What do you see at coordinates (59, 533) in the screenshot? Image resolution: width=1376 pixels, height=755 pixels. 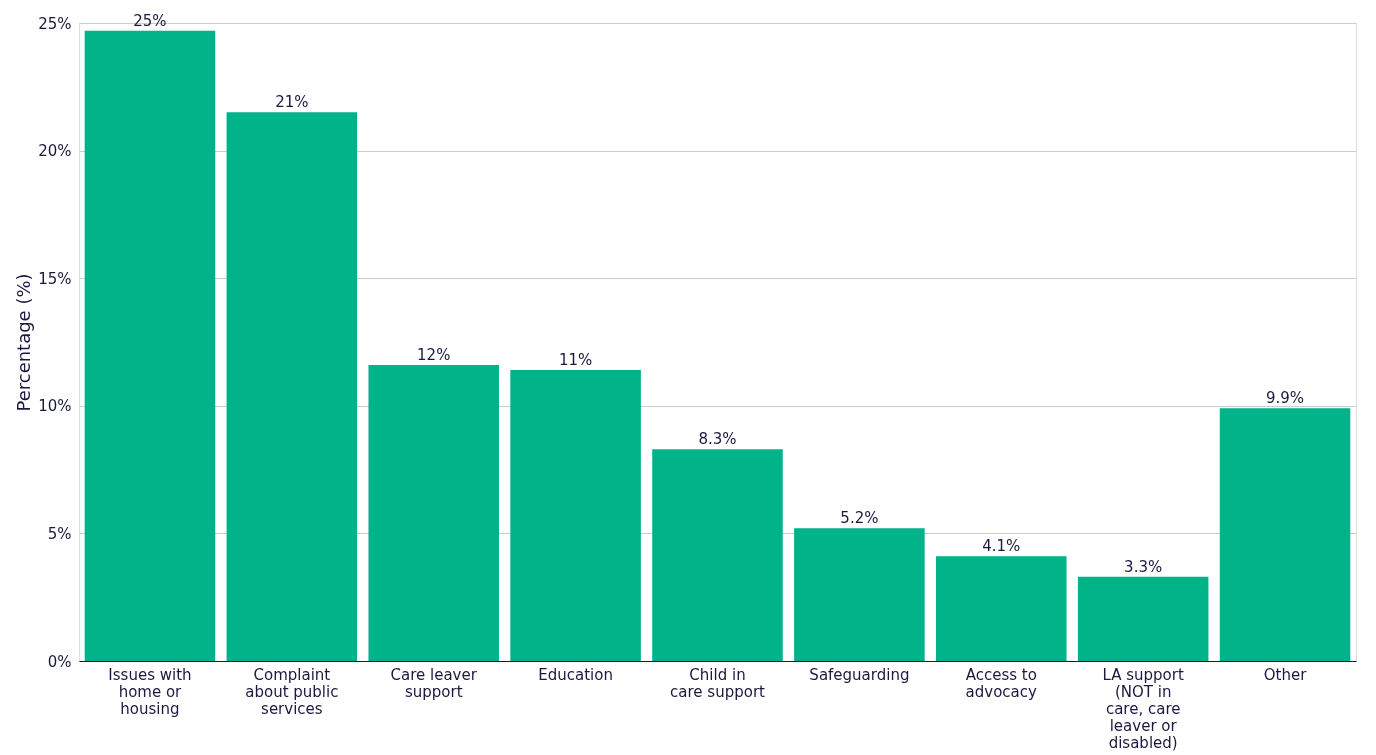 I see `y-tick-label: 5%` at bounding box center [59, 533].